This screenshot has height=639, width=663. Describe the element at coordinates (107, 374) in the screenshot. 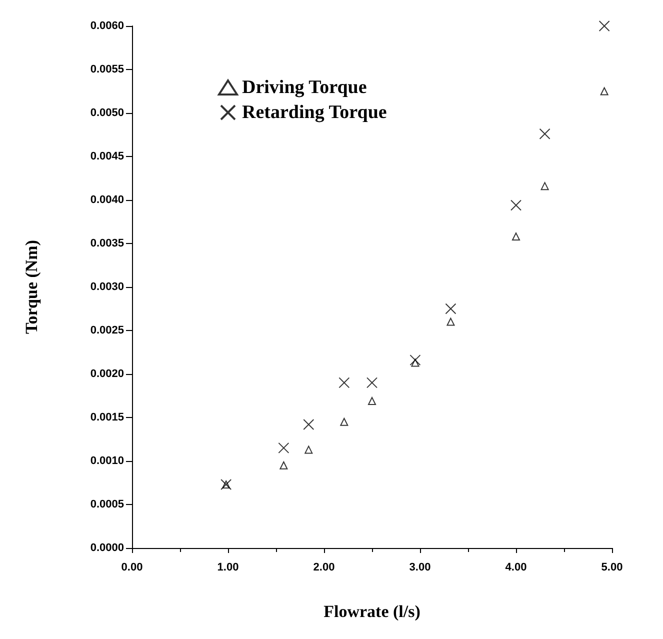

I see `y-tick-label: 0.0020` at that location.